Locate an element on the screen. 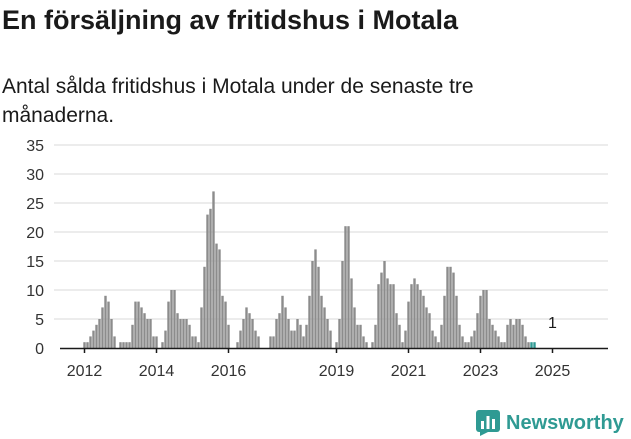 Image resolution: width=631 pixels, height=439 pixels. x-axis: 2012 2014 2016 2019 2021 2023 2025 is located at coordinates (334, 363).